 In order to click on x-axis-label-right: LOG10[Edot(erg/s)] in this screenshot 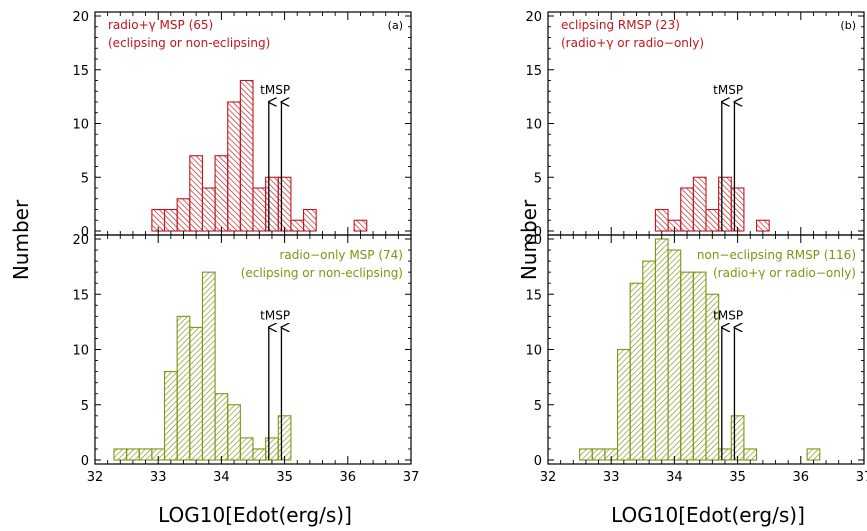, I will do `click(708, 515)`.